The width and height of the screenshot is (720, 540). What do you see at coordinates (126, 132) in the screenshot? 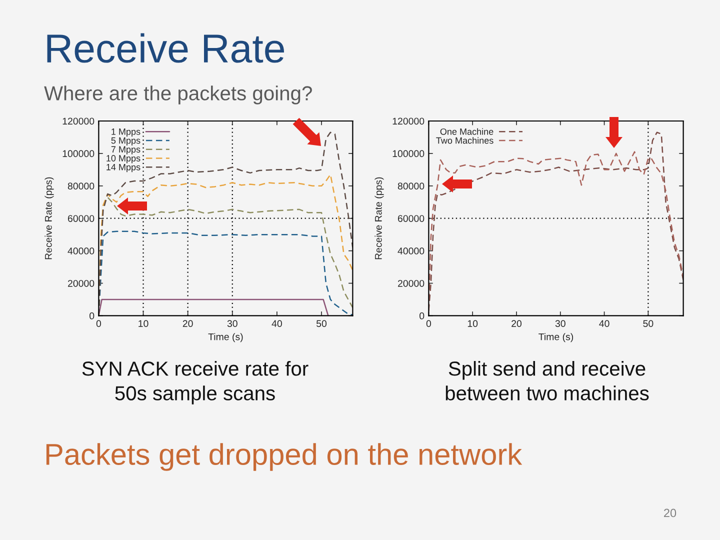
I see `legend-label: 1 Mpps` at bounding box center [126, 132].